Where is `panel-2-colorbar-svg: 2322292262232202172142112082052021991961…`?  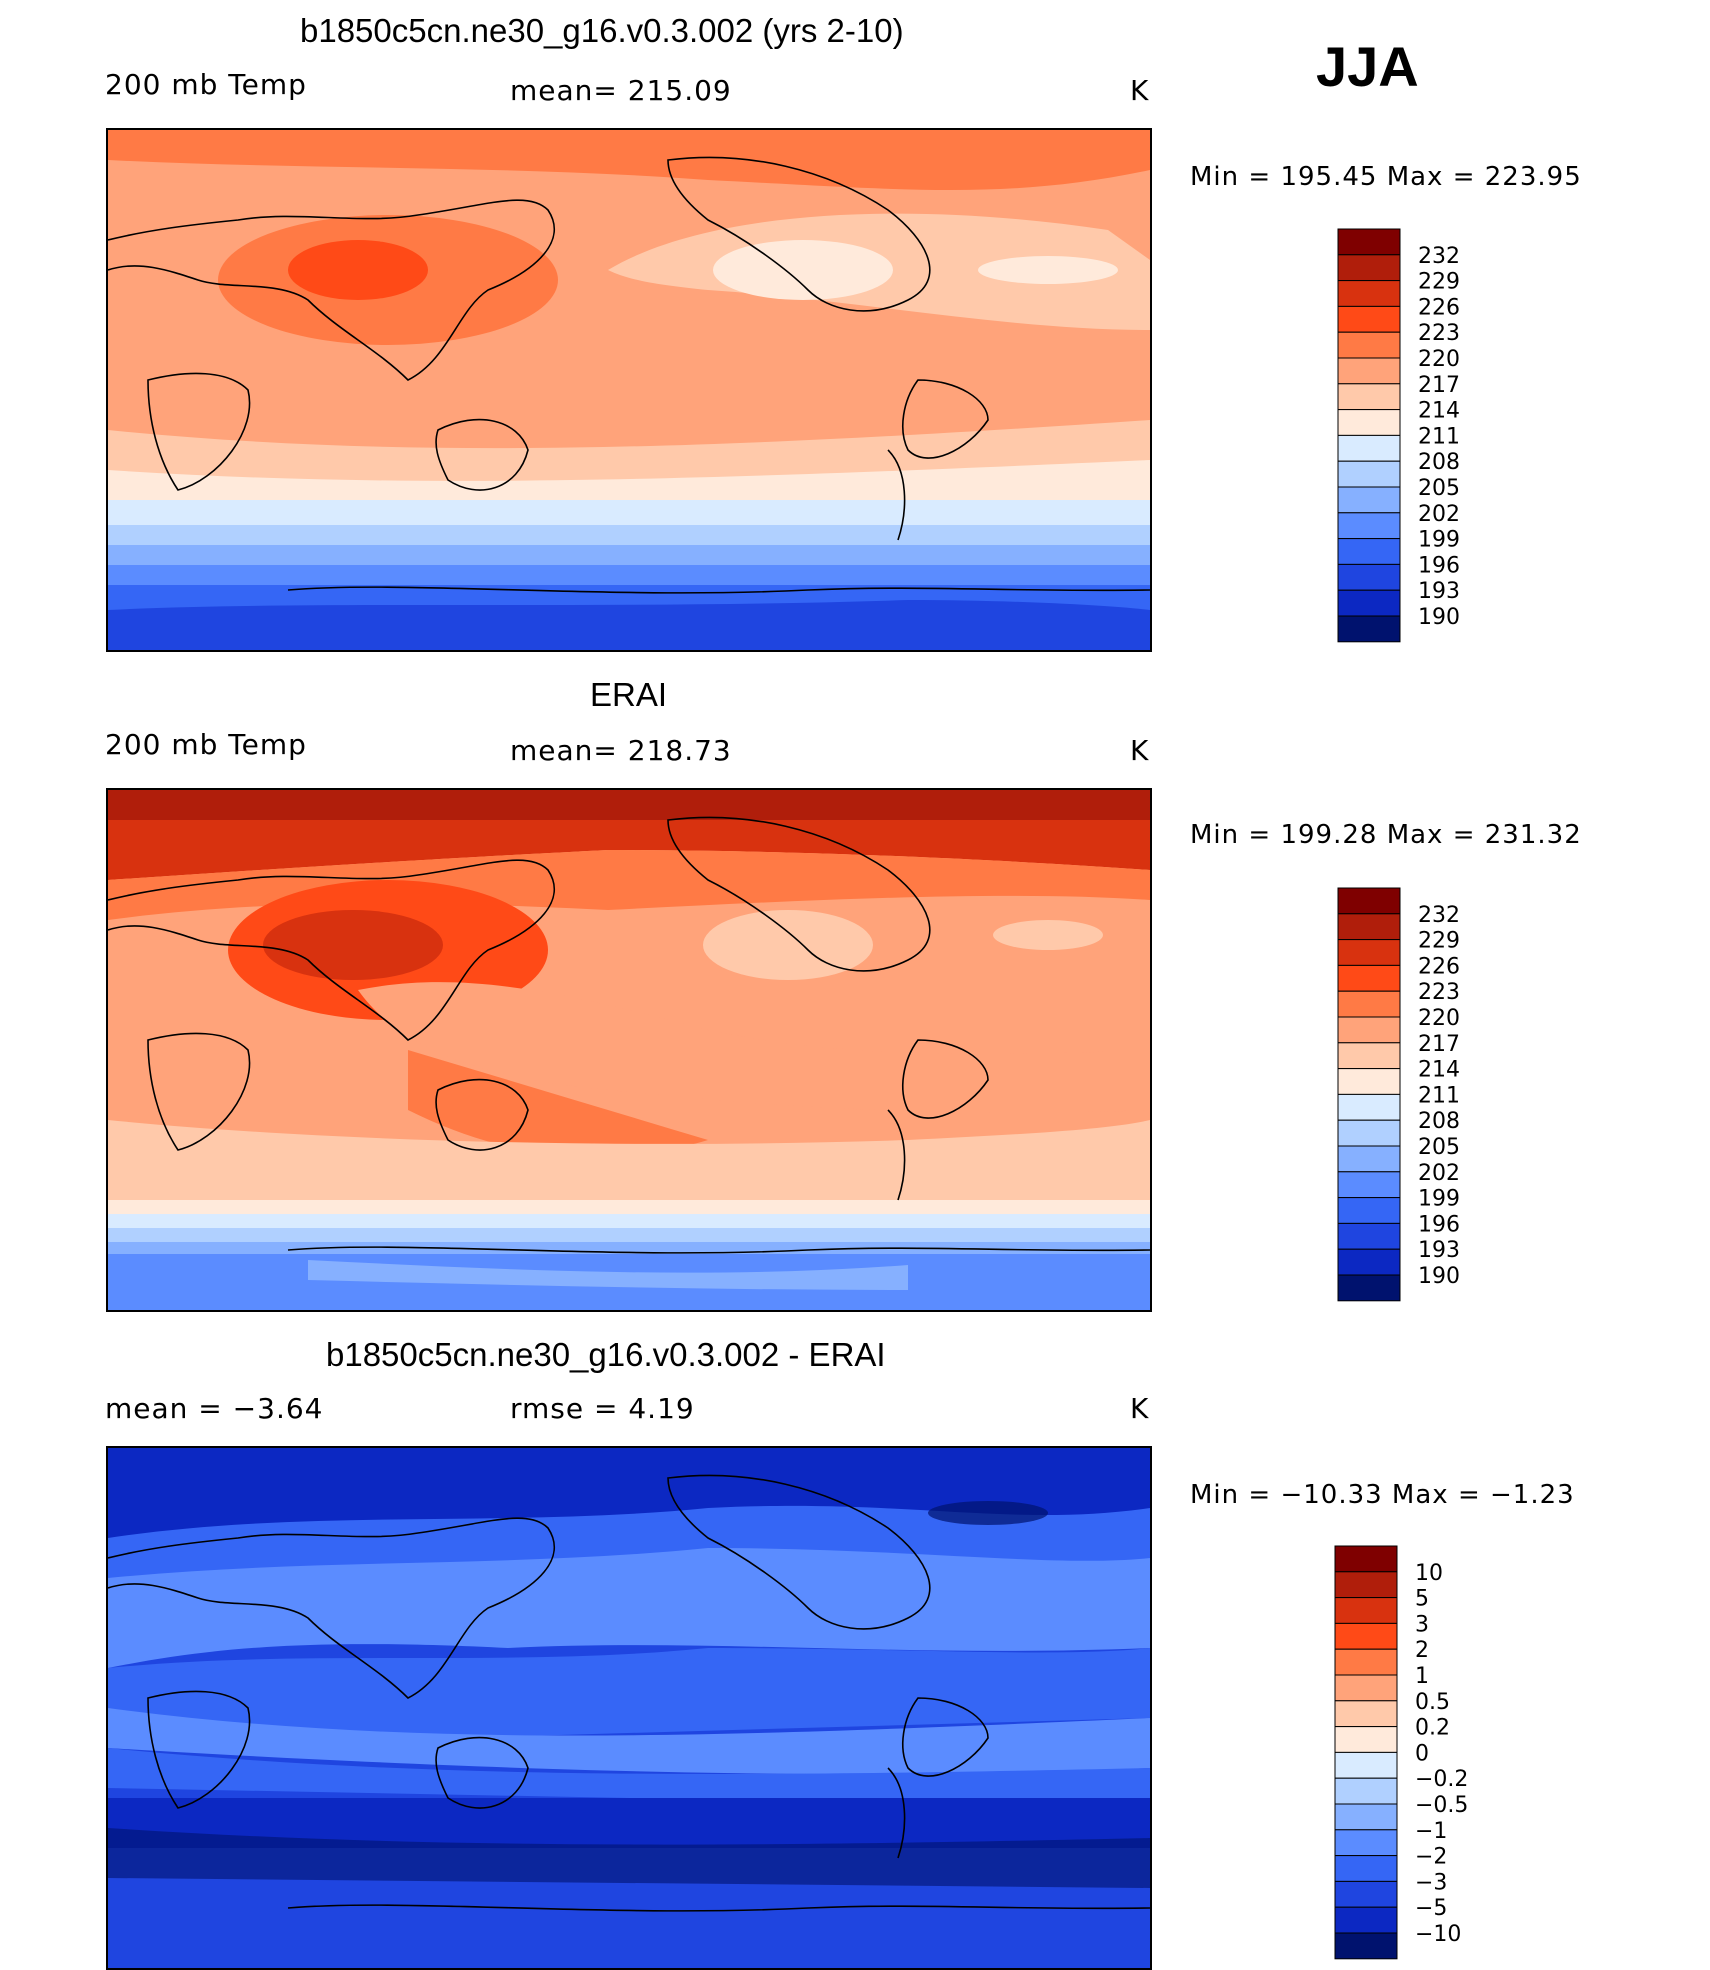 panel-2-colorbar-svg: 2322292262232202172142112082052021991961… is located at coordinates (1398, 1094).